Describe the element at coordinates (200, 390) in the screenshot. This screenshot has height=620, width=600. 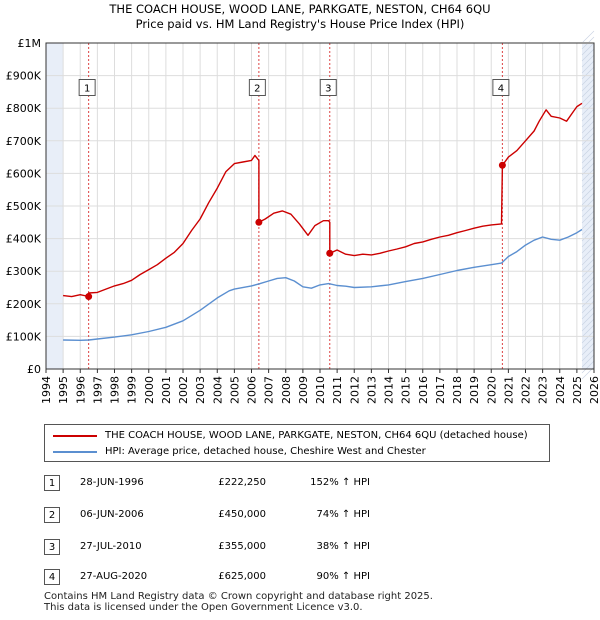
I see `x-tick-label: 2003` at that location.